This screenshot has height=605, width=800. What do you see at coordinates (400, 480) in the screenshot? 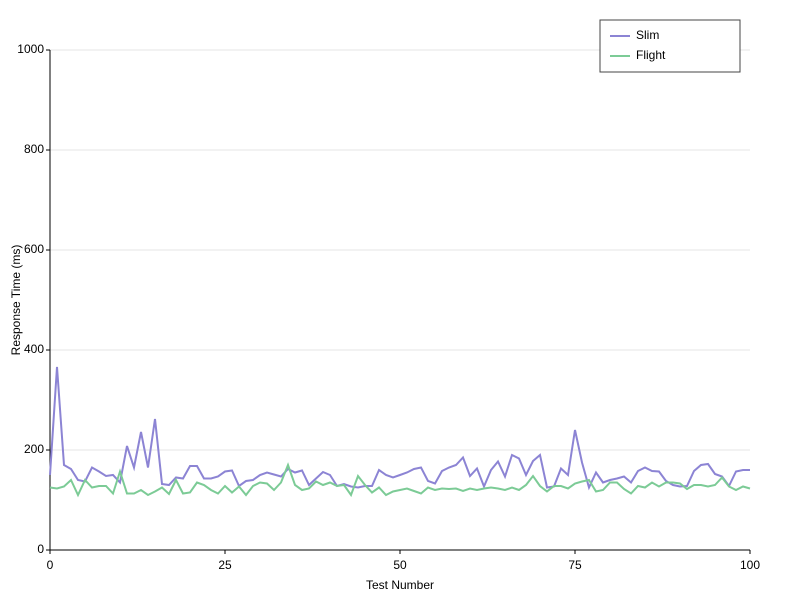
I see `series-line` at bounding box center [400, 480].